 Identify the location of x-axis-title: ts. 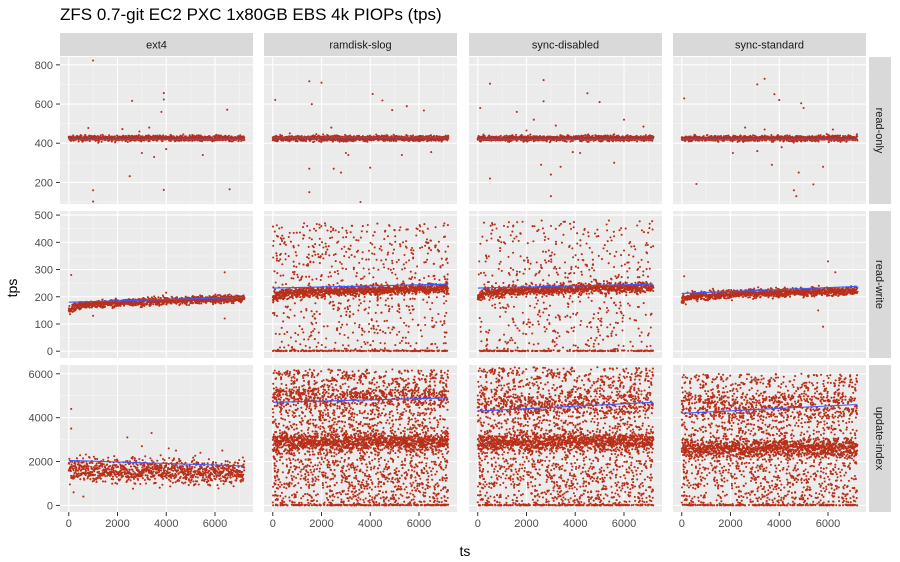
(465, 551).